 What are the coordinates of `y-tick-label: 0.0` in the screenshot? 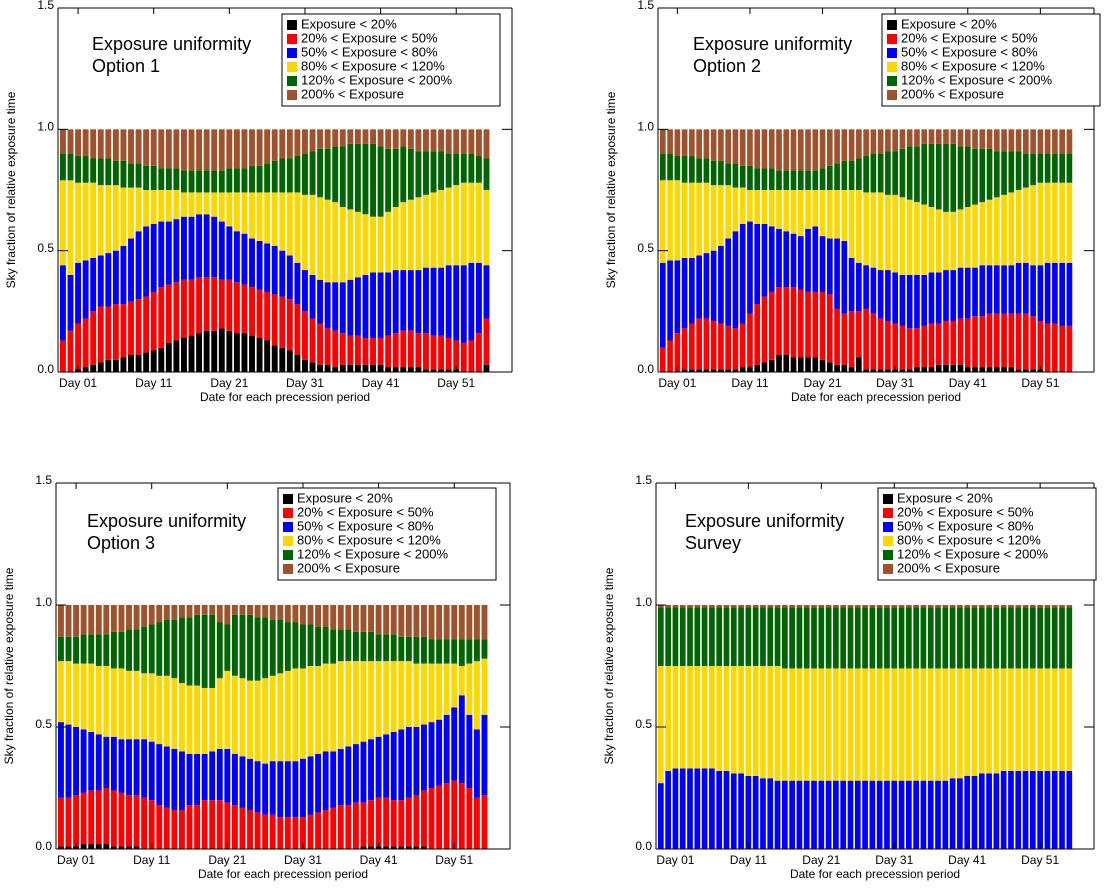 It's located at (43, 846).